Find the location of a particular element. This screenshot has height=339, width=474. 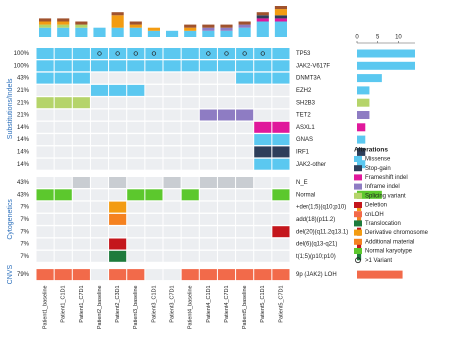

legend-label: Translocation is located at coordinates (383, 224).